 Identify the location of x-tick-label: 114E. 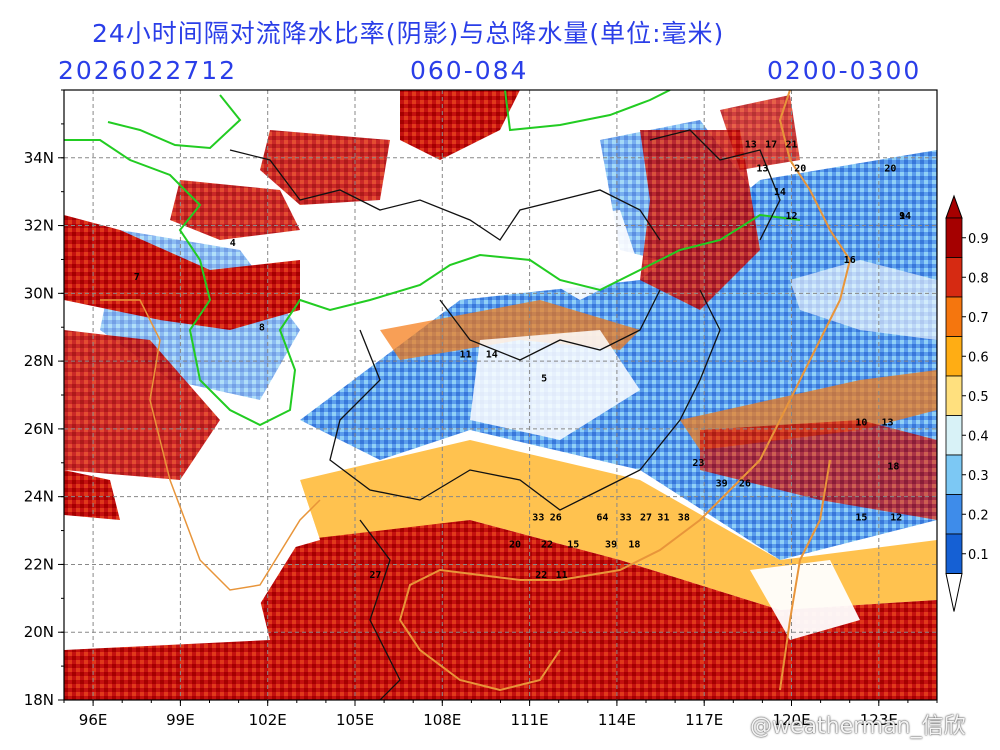
(617, 720).